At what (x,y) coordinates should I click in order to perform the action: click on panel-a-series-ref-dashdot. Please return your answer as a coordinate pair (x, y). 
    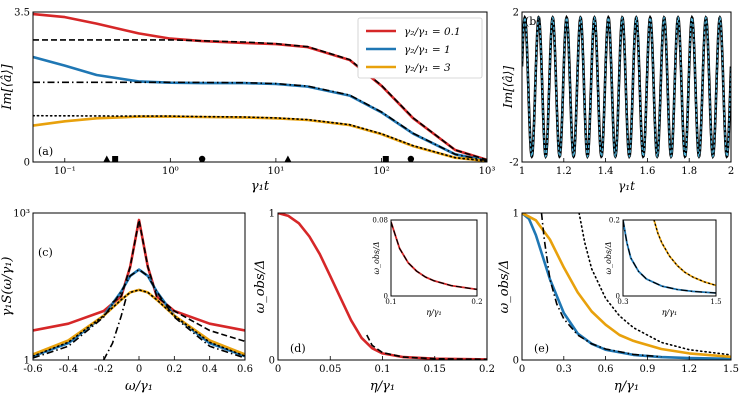
    Looking at the image, I should click on (260, 121).